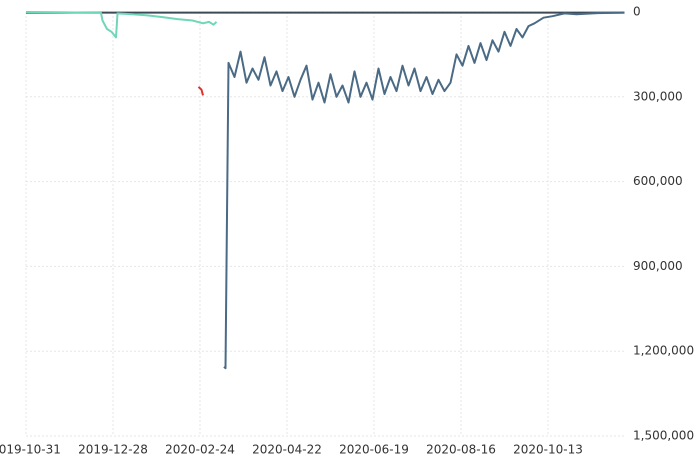 Image resolution: width=698 pixels, height=463 pixels. I want to click on y-tick-label: 0, so click(637, 12).